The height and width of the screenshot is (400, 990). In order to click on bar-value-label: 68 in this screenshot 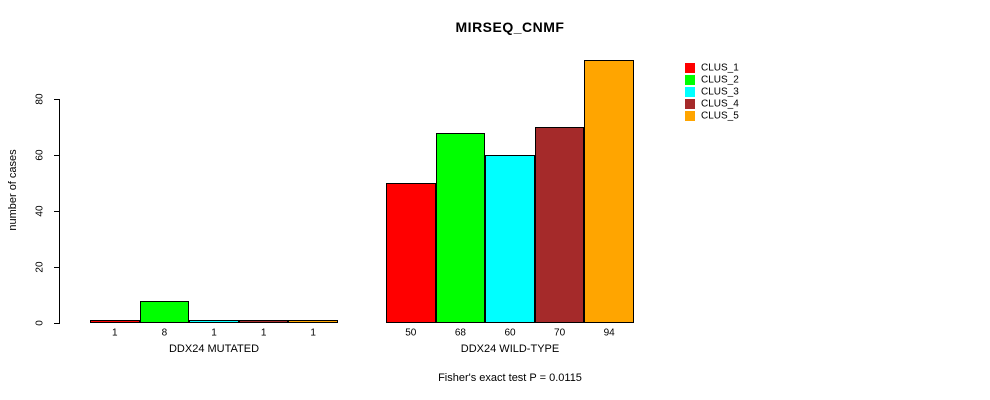, I will do `click(460, 333)`.